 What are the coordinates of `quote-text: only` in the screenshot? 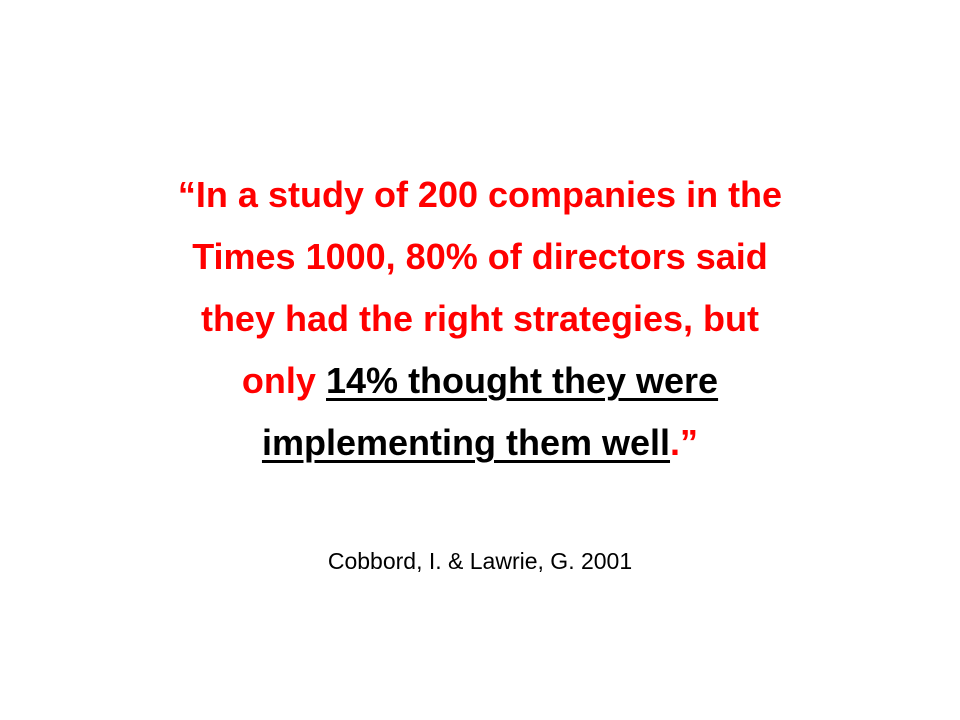 It's located at (278, 380).